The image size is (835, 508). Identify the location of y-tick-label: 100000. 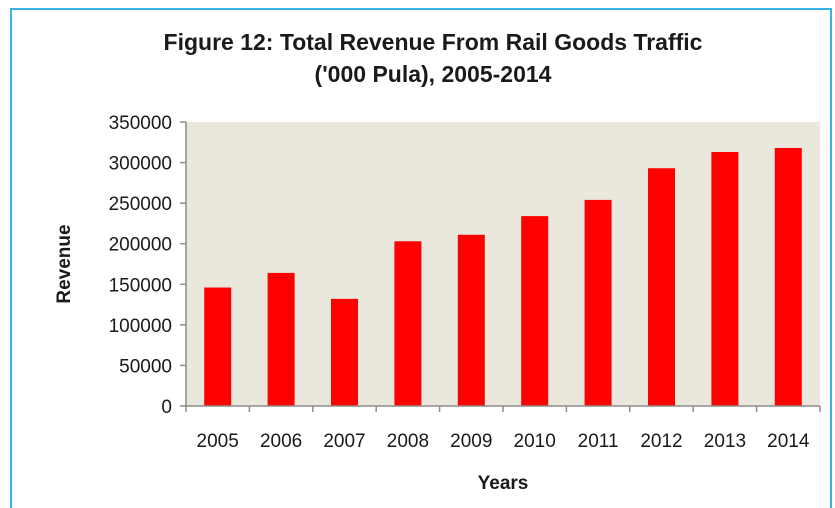
(140, 326).